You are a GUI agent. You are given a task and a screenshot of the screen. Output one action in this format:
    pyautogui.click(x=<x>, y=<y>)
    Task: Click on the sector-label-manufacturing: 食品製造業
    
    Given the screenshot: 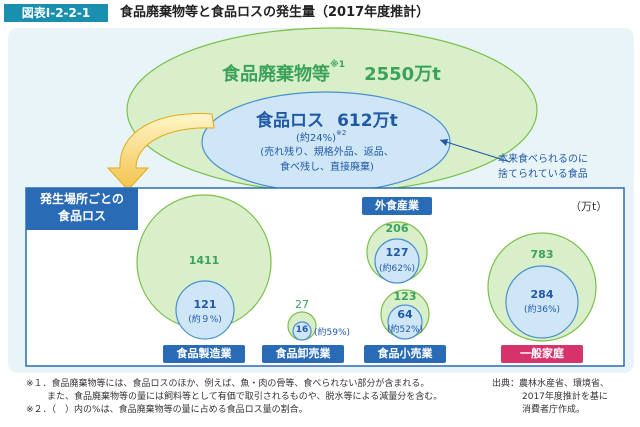 What is the action you would take?
    pyautogui.click(x=204, y=354)
    